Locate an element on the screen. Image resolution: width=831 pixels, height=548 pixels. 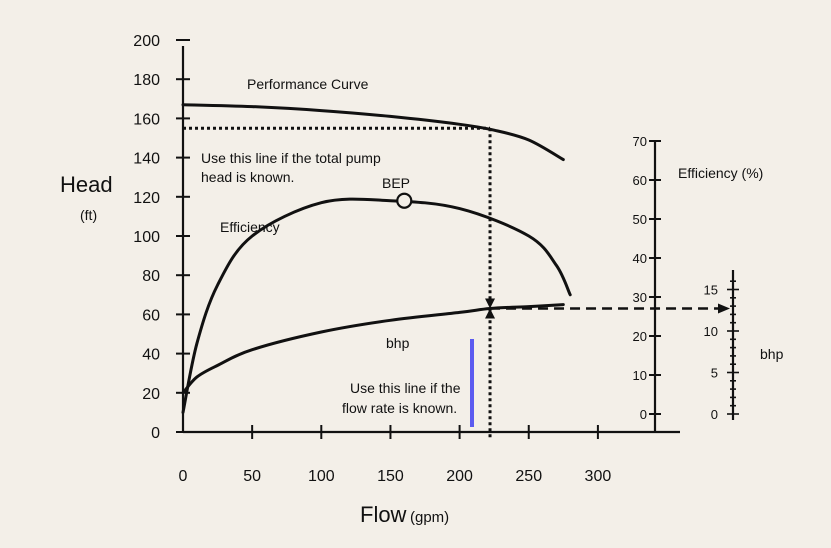
x-axis-unit: (gpm) is located at coordinates (429, 517).